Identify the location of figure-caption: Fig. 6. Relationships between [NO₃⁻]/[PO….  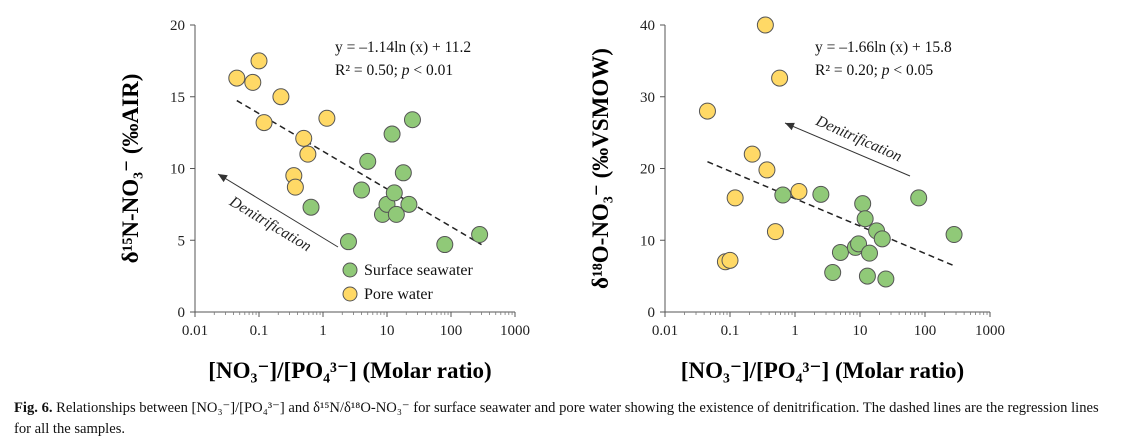
(564, 419).